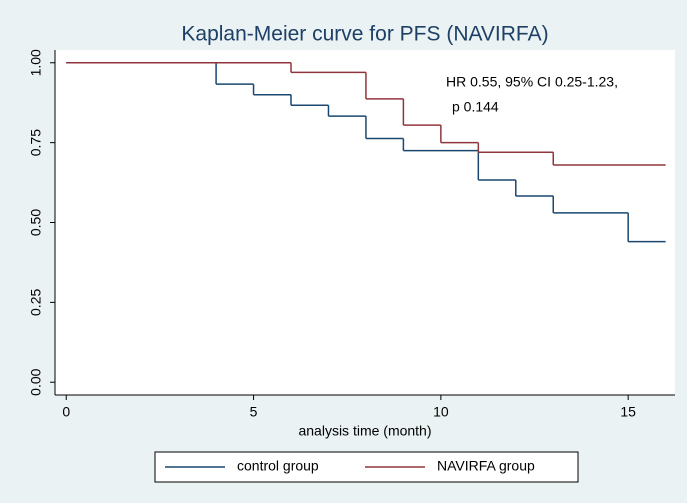 This screenshot has width=687, height=503. Describe the element at coordinates (364, 431) in the screenshot. I see `x-axis-label: analysis time (month)` at that location.